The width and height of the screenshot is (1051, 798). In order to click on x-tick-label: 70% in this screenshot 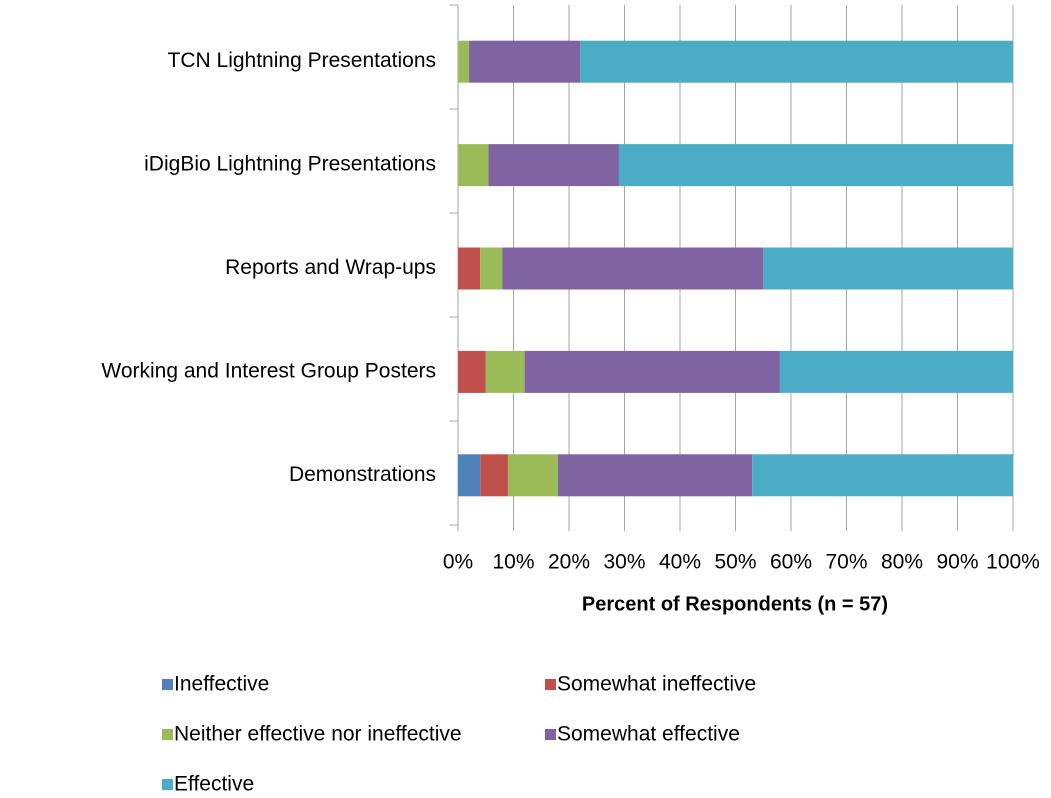, I will do `click(846, 562)`.